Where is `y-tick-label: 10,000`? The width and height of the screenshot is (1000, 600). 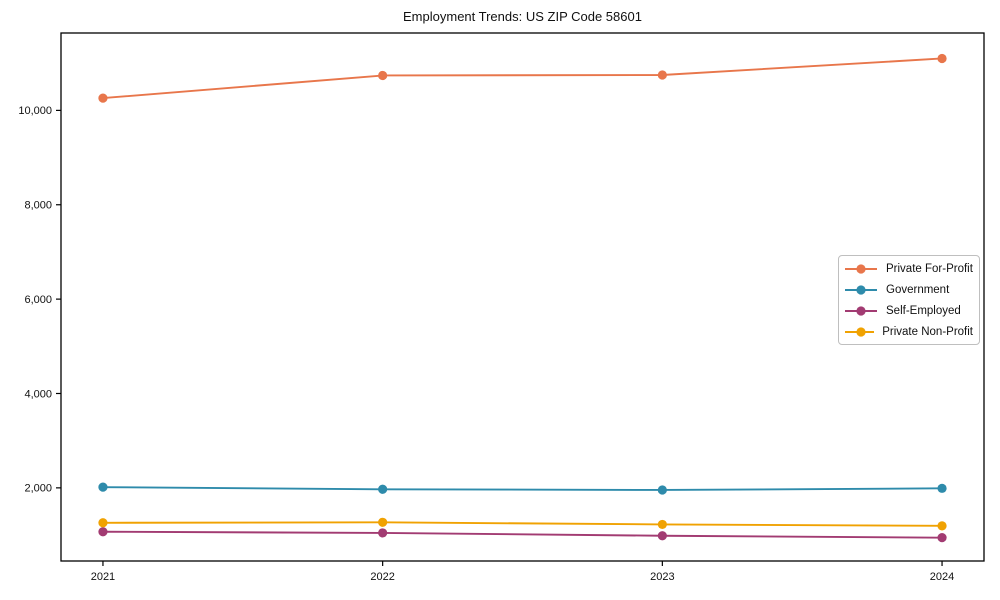
y-tick-label: 10,000 is located at coordinates (35, 111).